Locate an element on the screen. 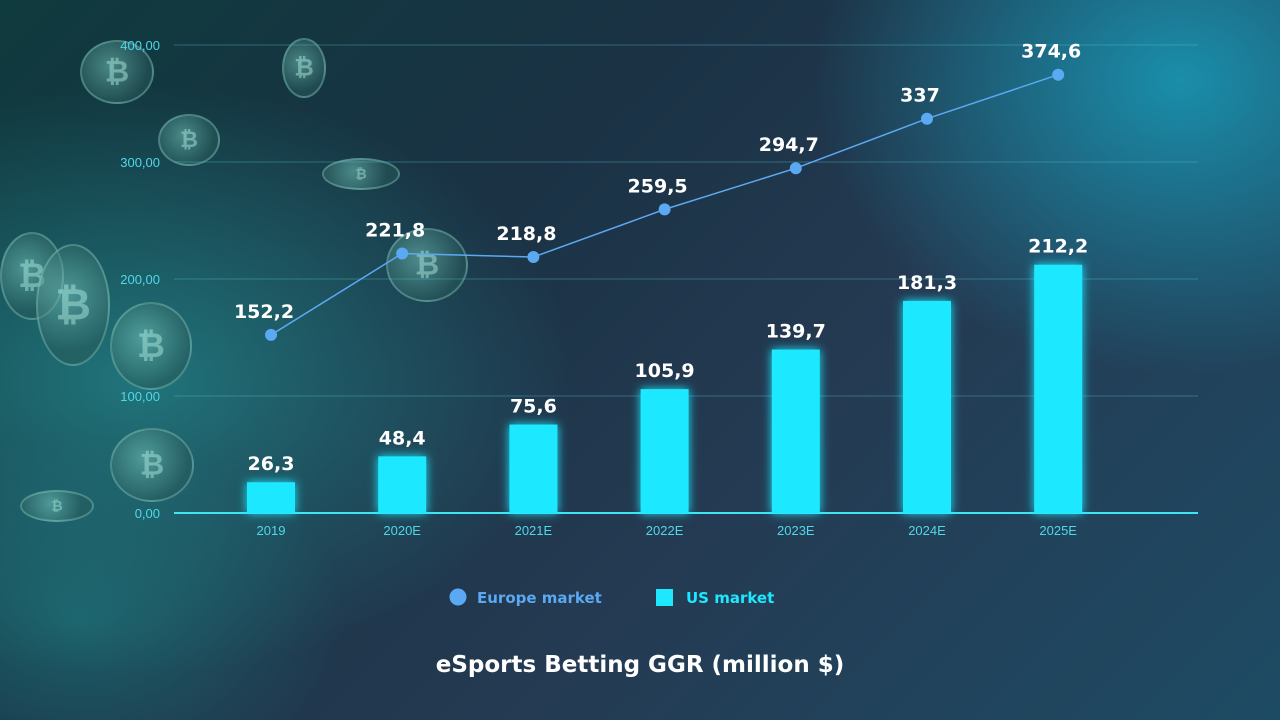  legend-us-label: US market is located at coordinates (730, 598).